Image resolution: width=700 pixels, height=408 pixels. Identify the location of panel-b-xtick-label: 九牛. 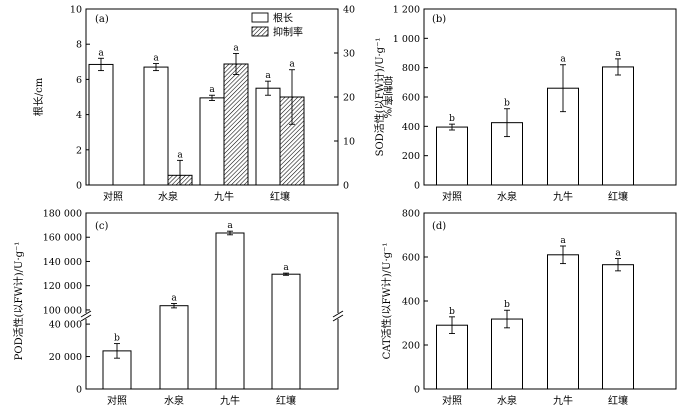
(563, 196).